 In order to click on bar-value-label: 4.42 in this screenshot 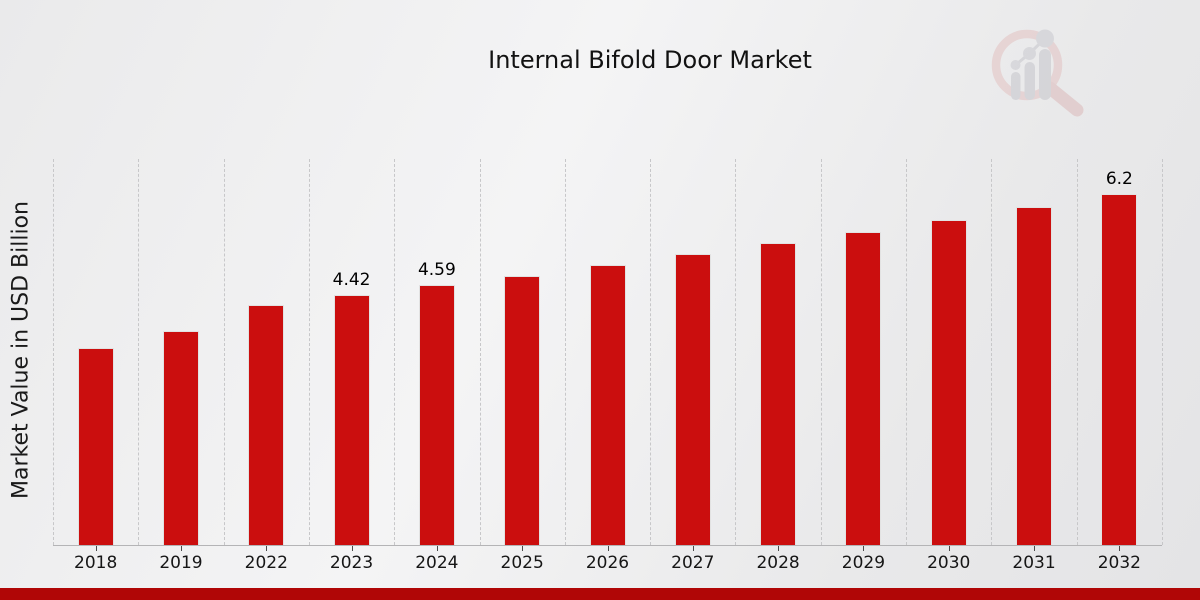, I will do `click(351, 279)`.